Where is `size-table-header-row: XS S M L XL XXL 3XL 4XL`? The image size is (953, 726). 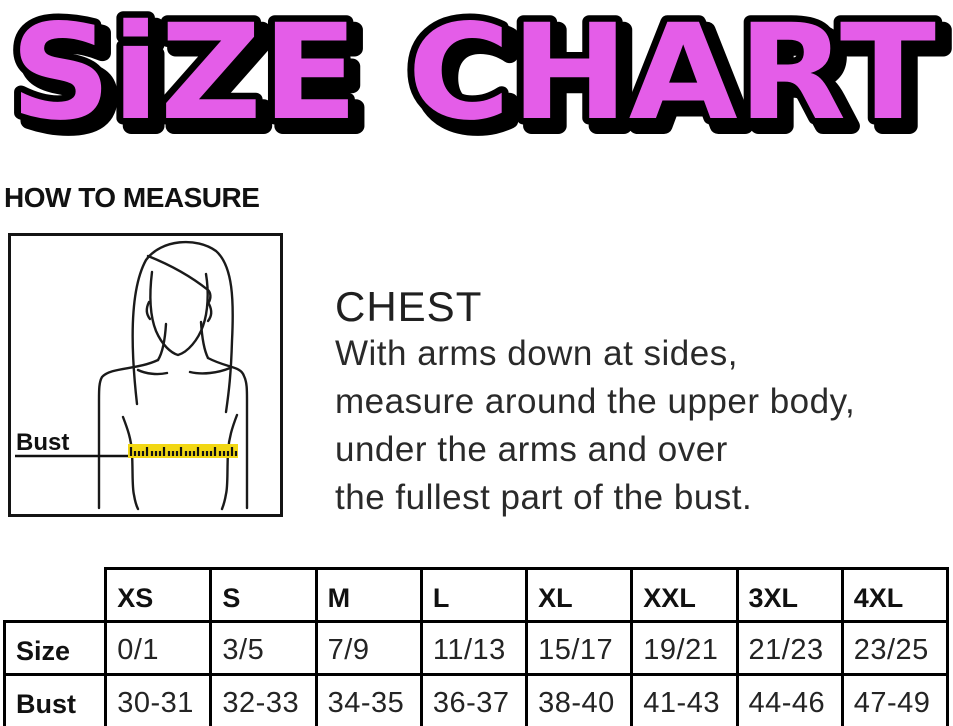 size-table-header-row: XS S M L XL XXL 3XL 4XL is located at coordinates (477, 595).